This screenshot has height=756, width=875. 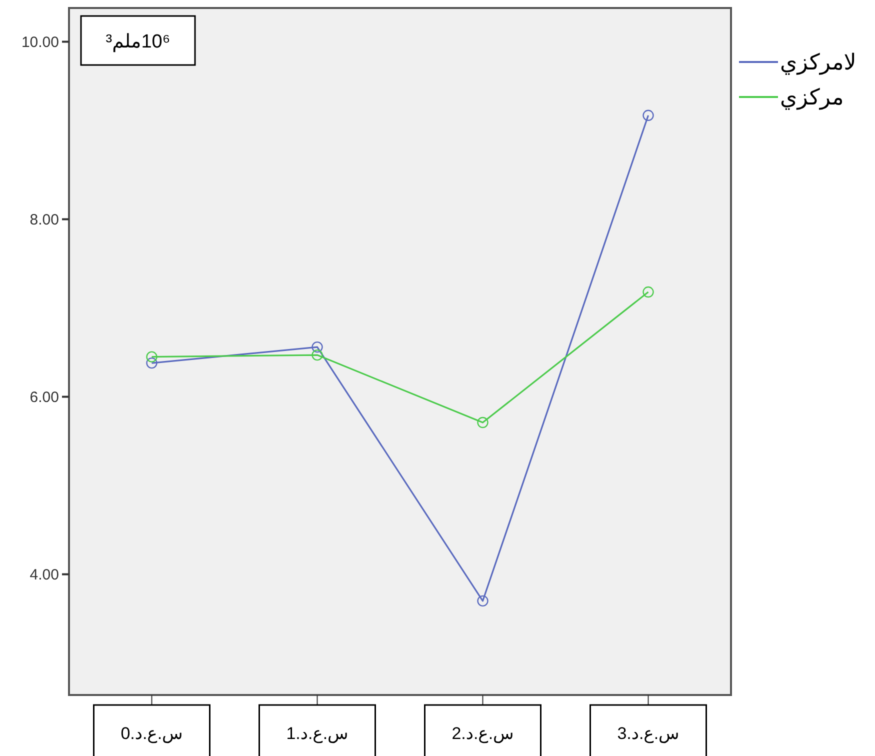 What do you see at coordinates (818, 63) in the screenshot?
I see `legend-label: لامركزي` at bounding box center [818, 63].